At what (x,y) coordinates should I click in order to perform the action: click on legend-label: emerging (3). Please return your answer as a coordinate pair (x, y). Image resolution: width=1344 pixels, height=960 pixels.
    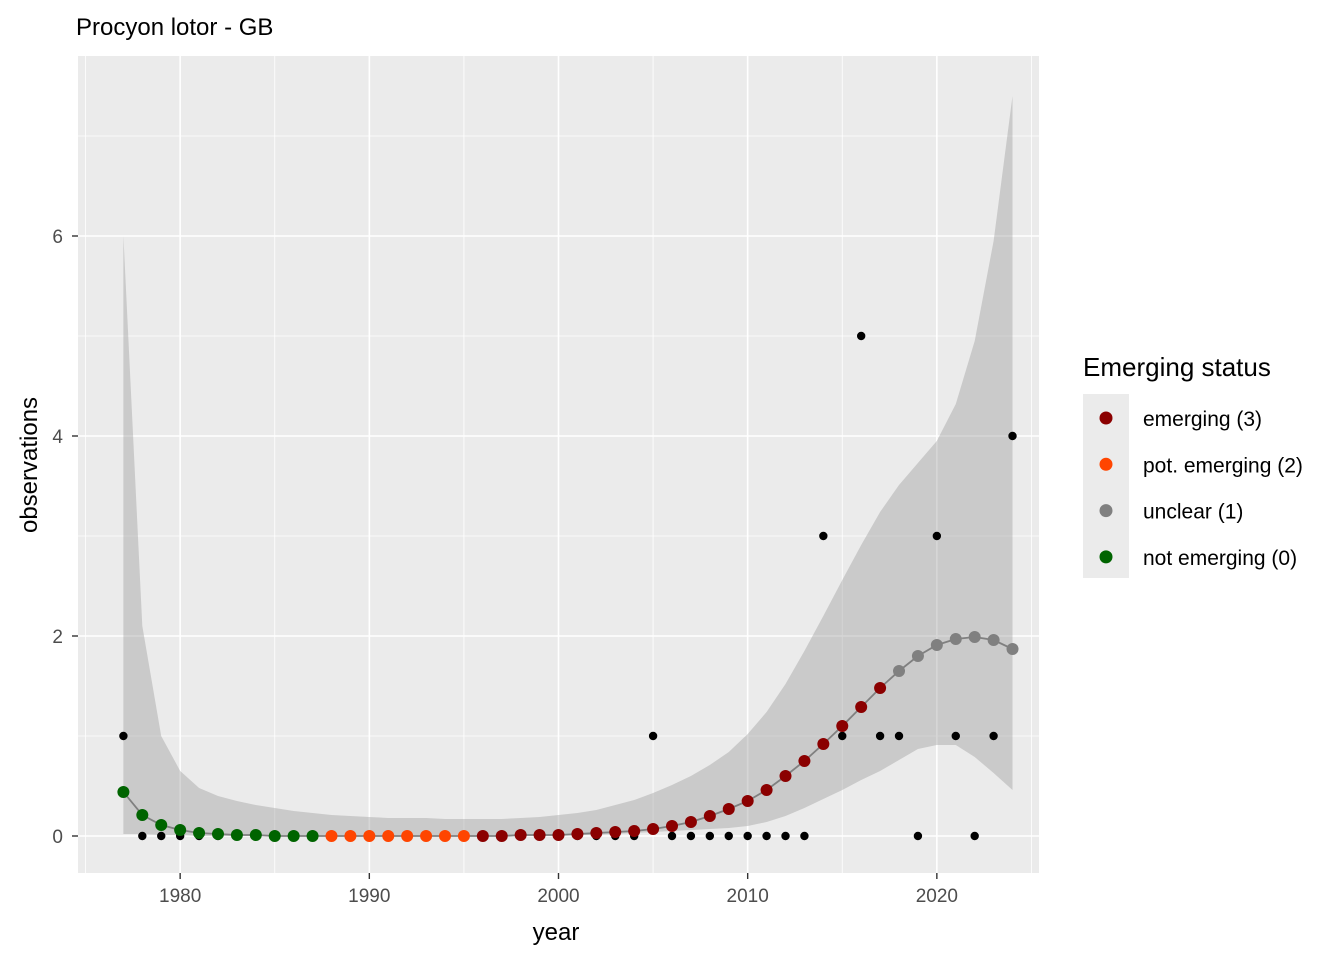
    Looking at the image, I should click on (1202, 419).